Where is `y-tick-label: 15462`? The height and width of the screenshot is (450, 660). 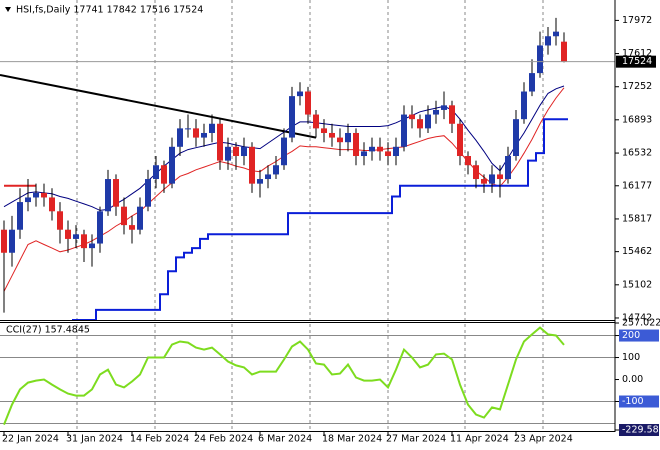 y-tick-label: 15462 is located at coordinates (637, 251).